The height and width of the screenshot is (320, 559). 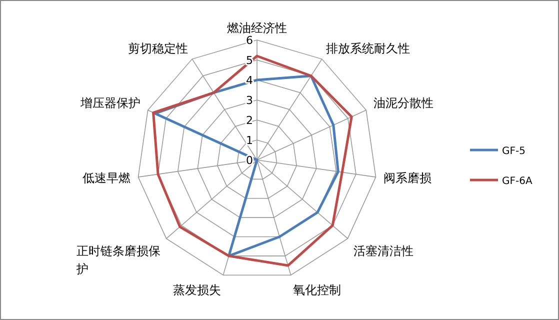 What do you see at coordinates (117, 260) in the screenshot?
I see `spoke-label: 正时链条磨损保护` at bounding box center [117, 260].